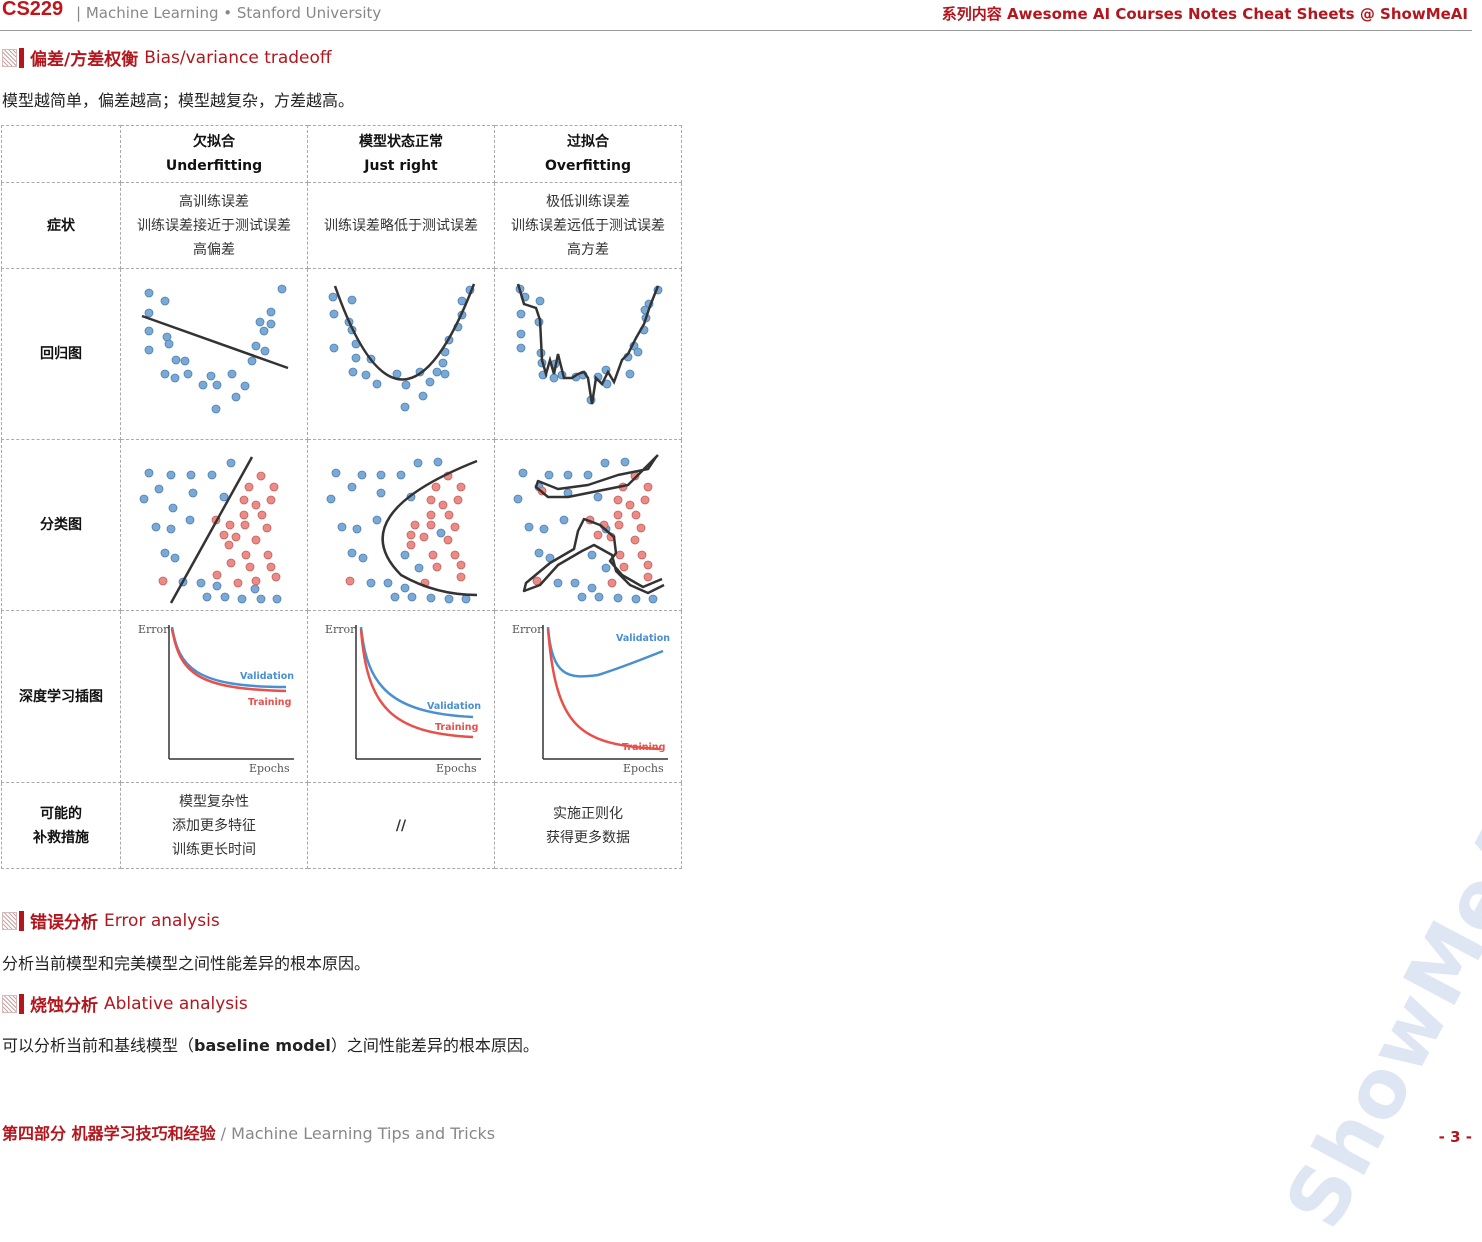 The width and height of the screenshot is (1482, 1242). I want to click on course-logo: CS229, so click(33, 10).